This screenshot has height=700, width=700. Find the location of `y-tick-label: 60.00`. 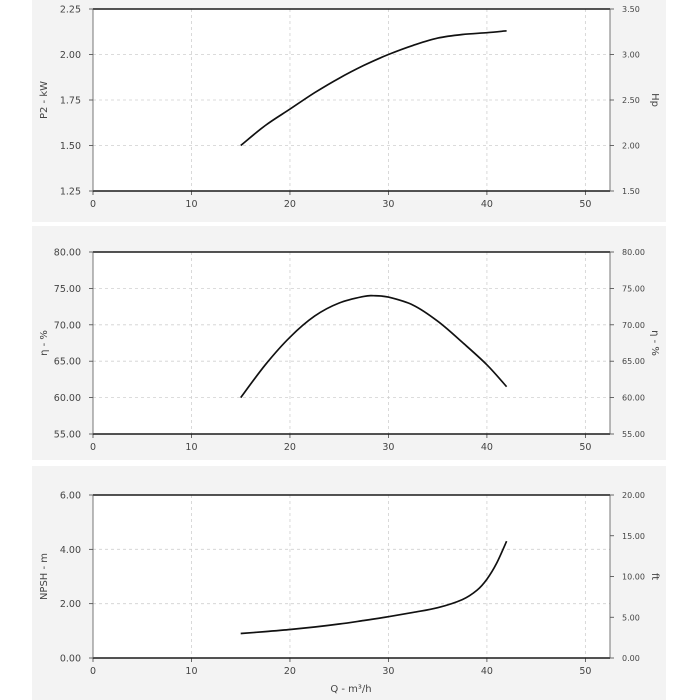

y-tick-label: 60.00 is located at coordinates (67, 398).